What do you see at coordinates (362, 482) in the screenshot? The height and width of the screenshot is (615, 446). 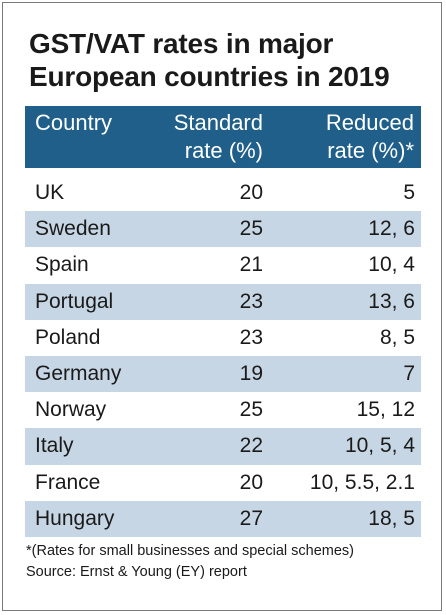 I see `cell-reduced-rate: 10, 5.5, 2.1` at bounding box center [362, 482].